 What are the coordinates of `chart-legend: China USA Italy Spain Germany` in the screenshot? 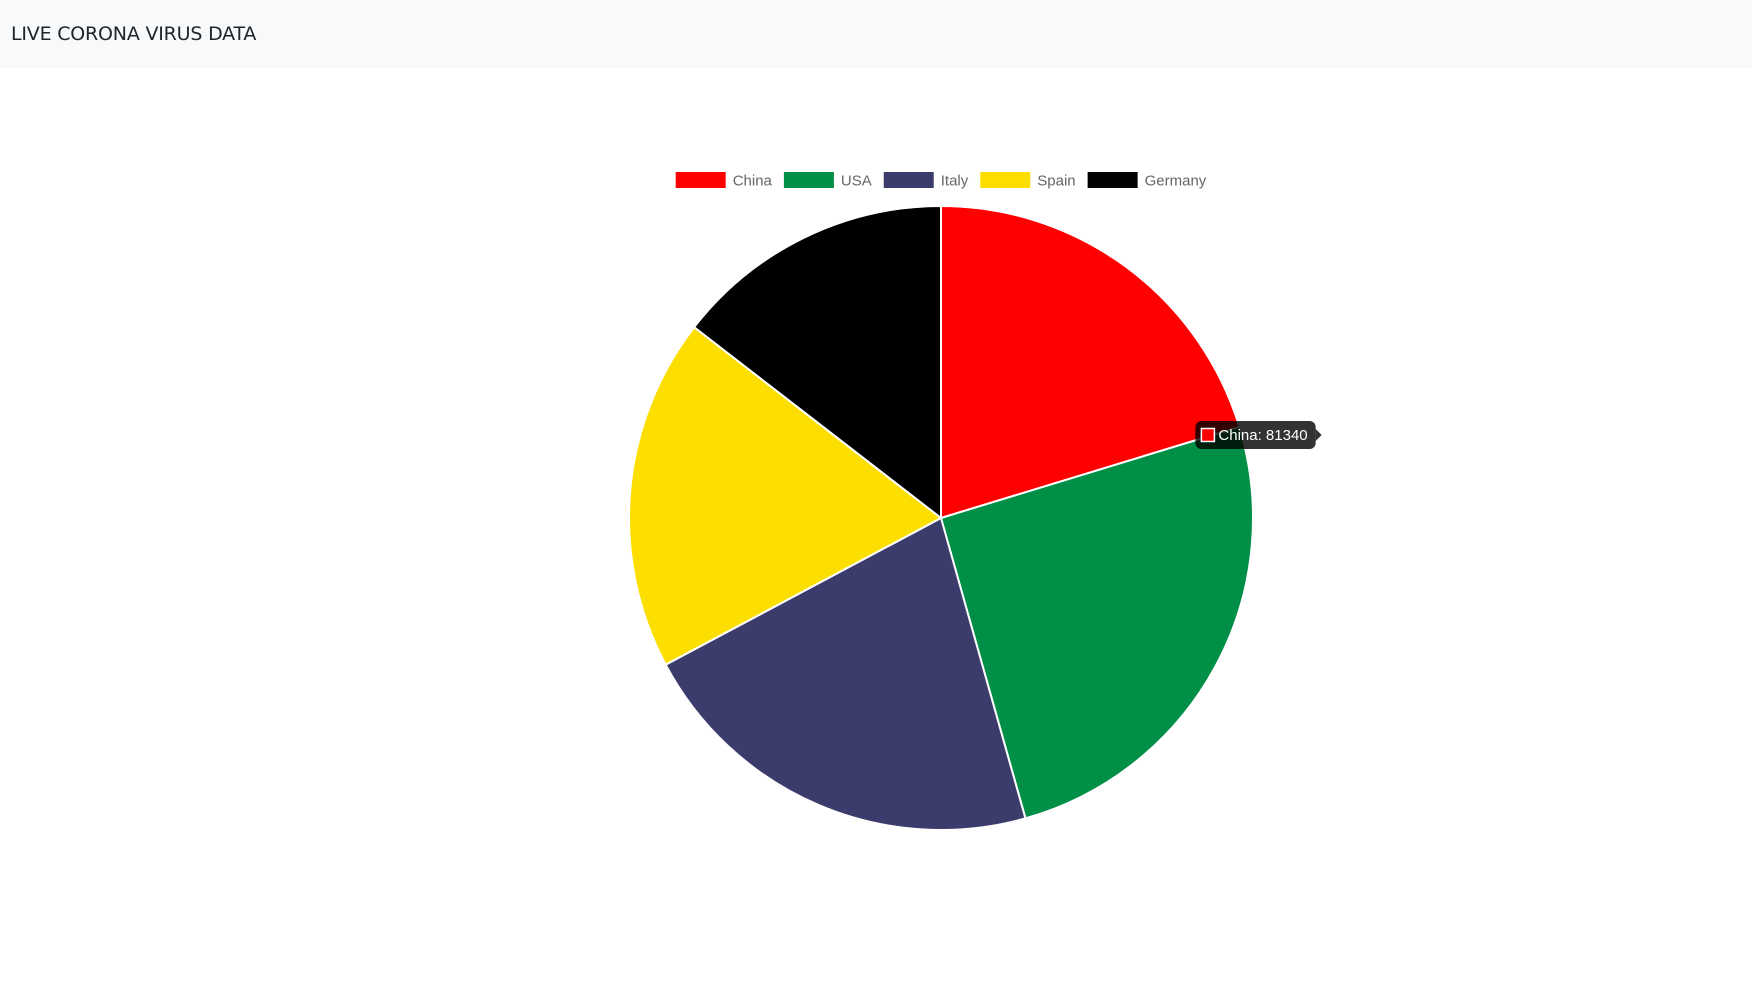 It's located at (941, 180).